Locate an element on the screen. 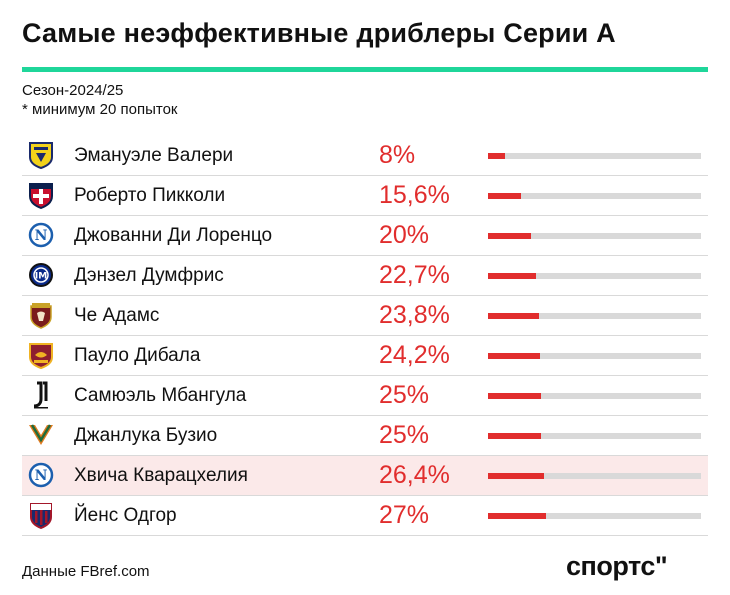  player-name: Эмануэле Валери is located at coordinates (154, 155).